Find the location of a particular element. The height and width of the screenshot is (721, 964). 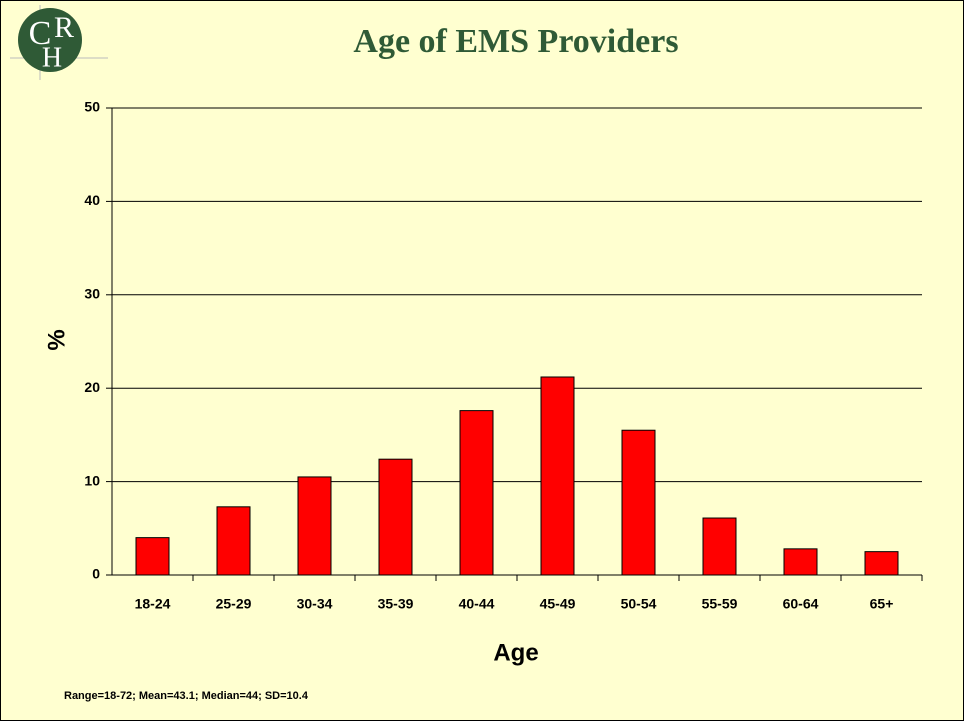

logo: C R H is located at coordinates (59, 42).